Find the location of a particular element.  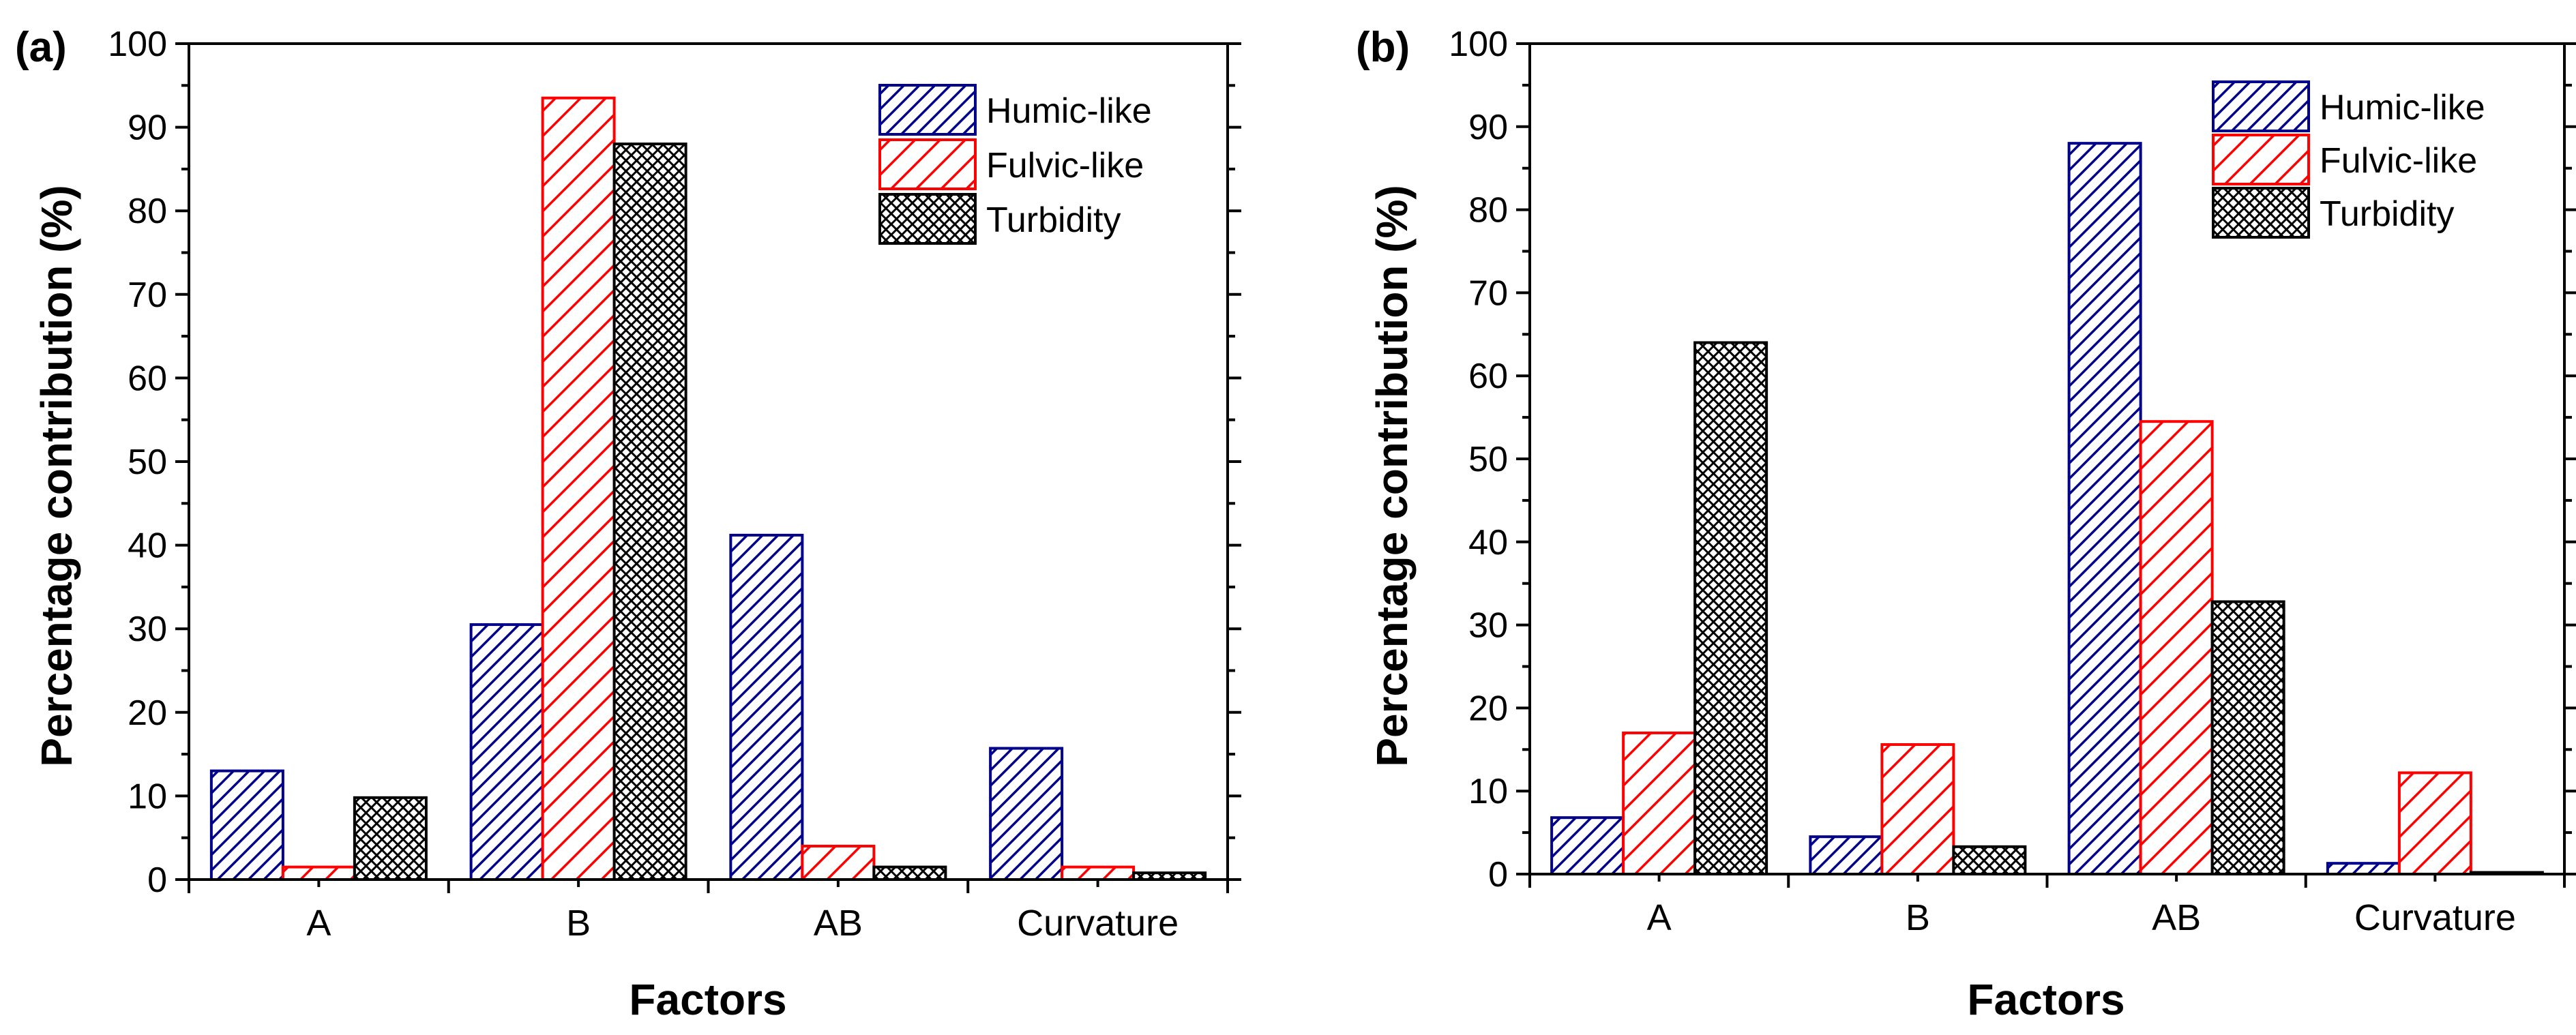

panel-label-a: (a) is located at coordinates (41, 47).